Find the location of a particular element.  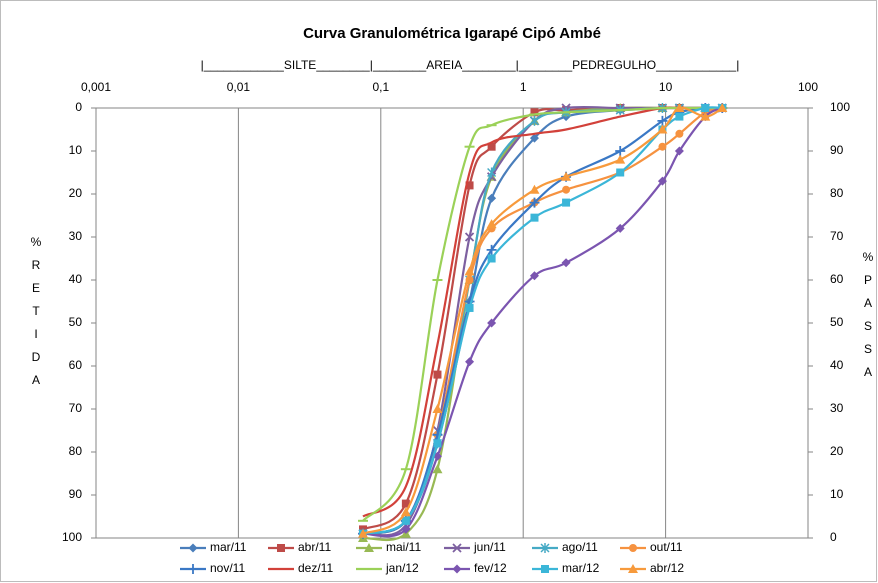

legend-item: mai/11 is located at coordinates (388, 547).